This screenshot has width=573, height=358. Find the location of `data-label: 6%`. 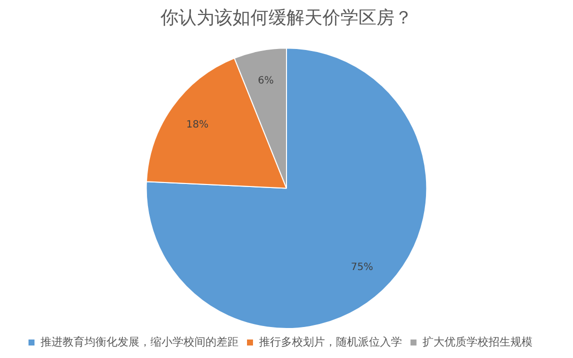

data-label: 6% is located at coordinates (266, 81).